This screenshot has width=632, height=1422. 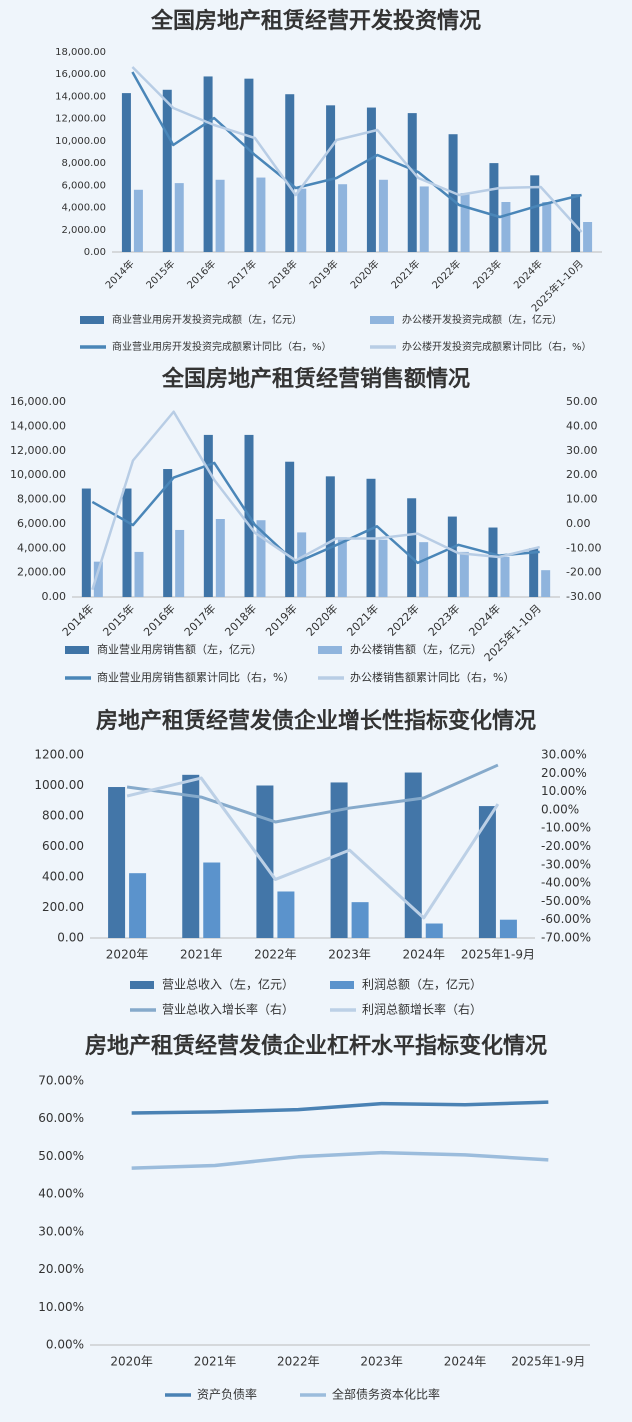 I want to click on y2-tick-label: -20.00%, so click(x=566, y=846).